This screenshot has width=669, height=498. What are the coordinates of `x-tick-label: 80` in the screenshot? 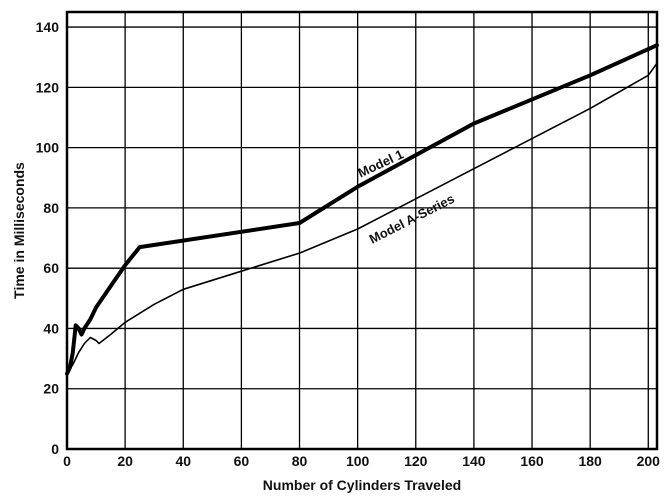 It's located at (300, 461).